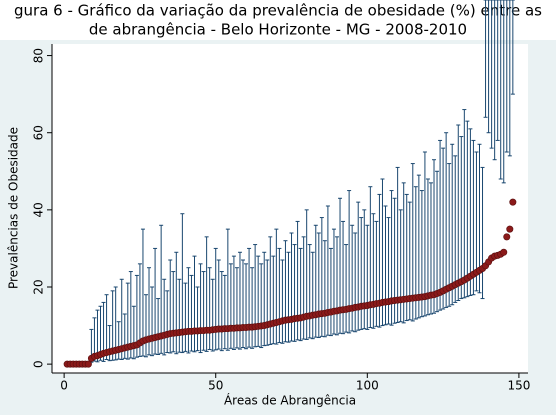 The width and height of the screenshot is (556, 415). What do you see at coordinates (39, 132) in the screenshot?
I see `y-tick-label: 60` at bounding box center [39, 132].